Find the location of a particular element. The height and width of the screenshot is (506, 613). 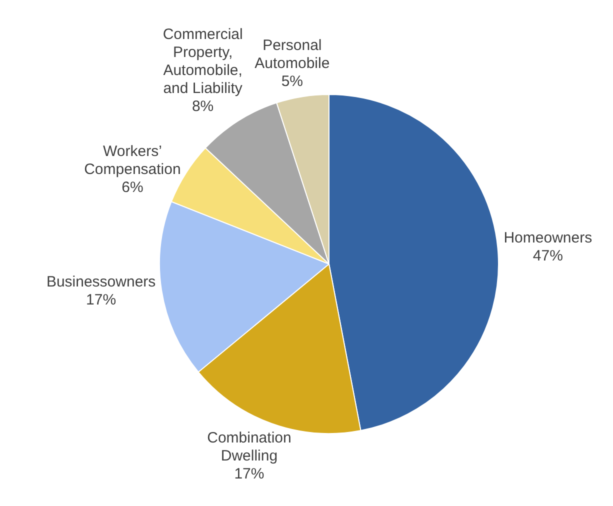

data-label: 5% is located at coordinates (292, 81).